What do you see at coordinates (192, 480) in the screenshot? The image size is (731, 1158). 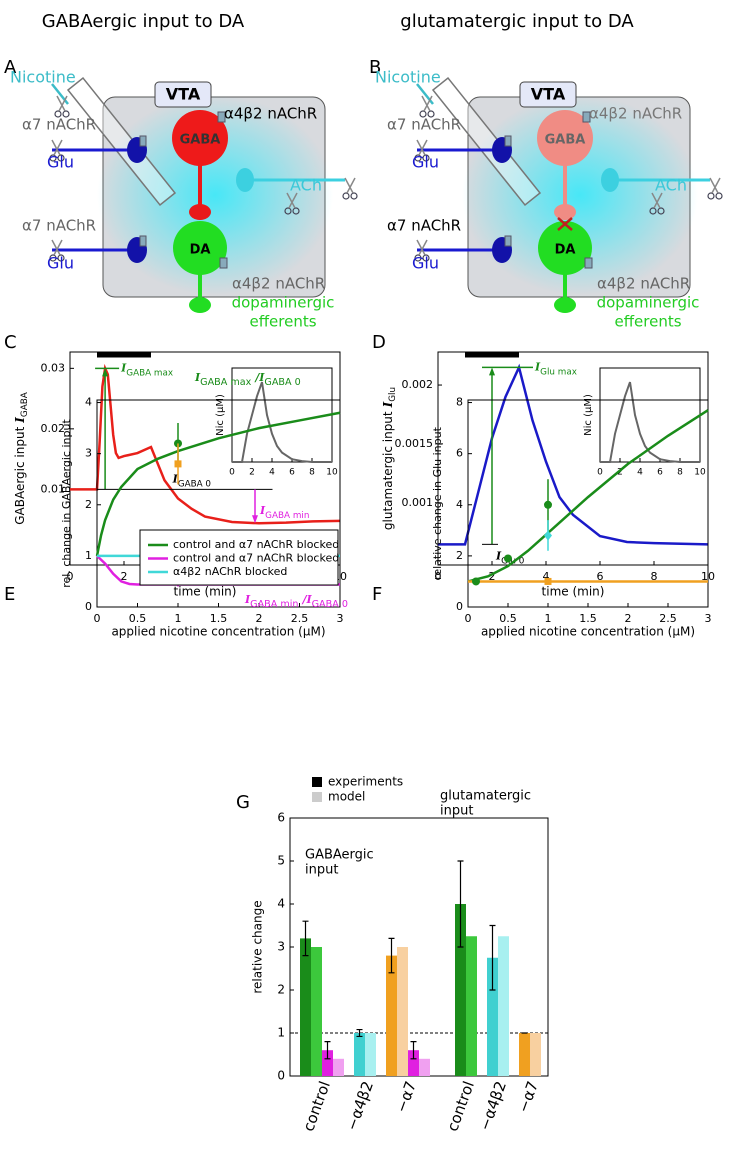 I see `rich-label: IGABA 0` at bounding box center [192, 480].